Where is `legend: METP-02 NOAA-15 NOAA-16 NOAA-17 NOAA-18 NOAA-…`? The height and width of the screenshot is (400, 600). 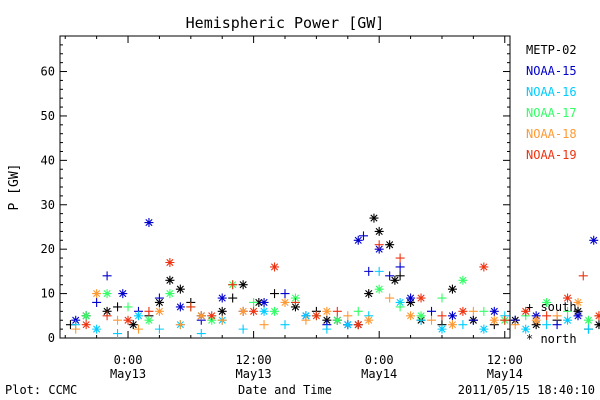 legend: METP-02 NOAA-15 NOAA-16 NOAA-17 NOAA-18 NOAA-… is located at coordinates (551, 194).